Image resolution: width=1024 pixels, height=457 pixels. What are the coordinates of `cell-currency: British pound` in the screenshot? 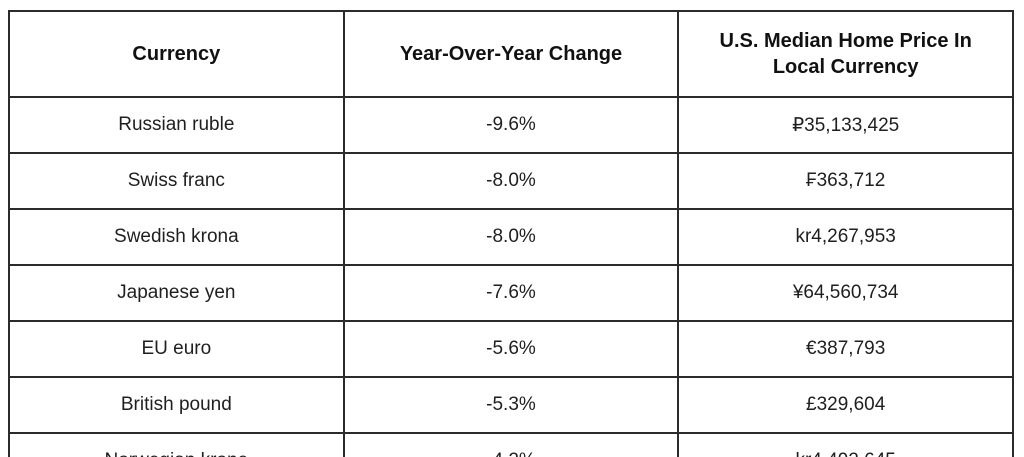 It's located at (176, 405).